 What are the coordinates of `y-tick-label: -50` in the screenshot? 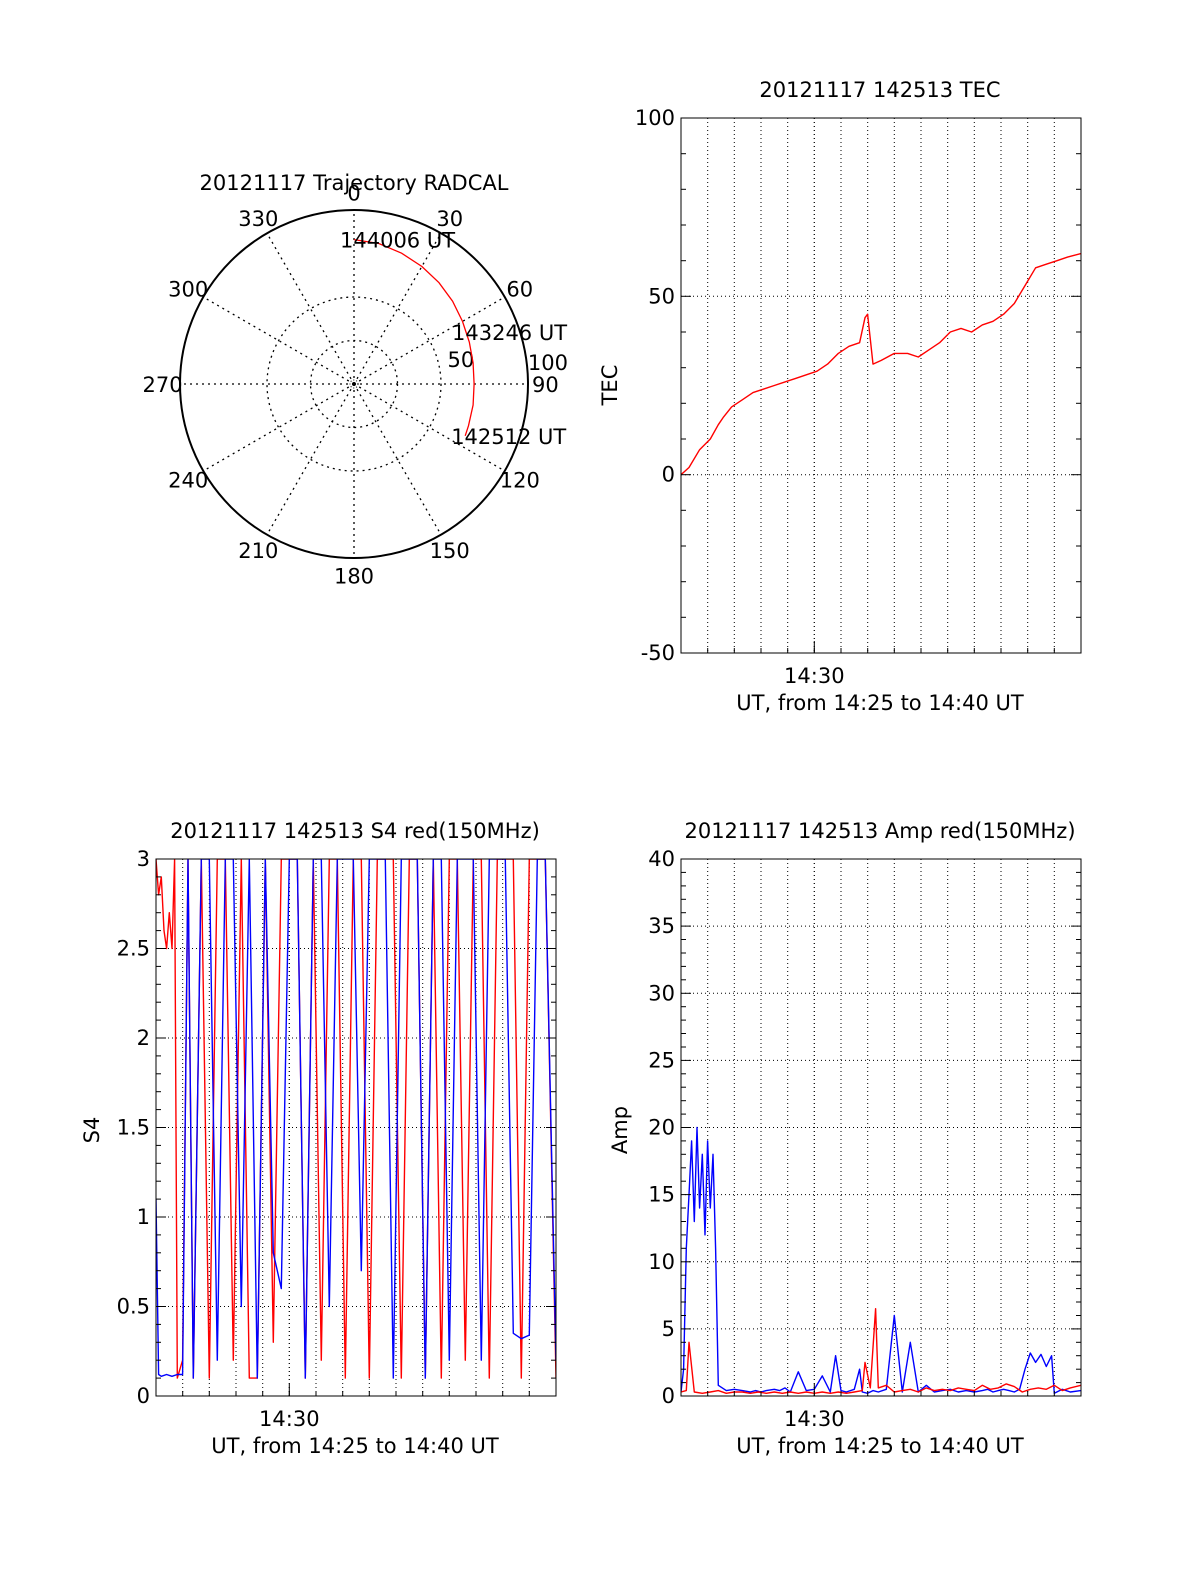 It's located at (658, 653).